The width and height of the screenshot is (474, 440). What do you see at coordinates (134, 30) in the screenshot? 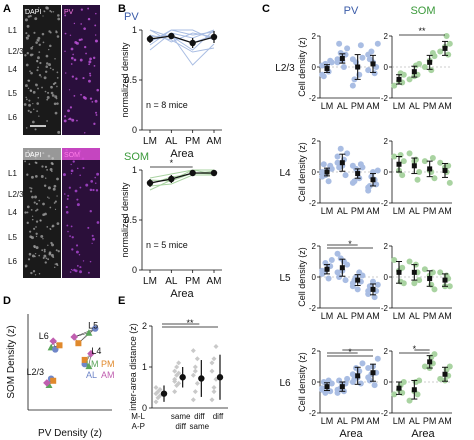
I see `y-tick-label: 1` at bounding box center [134, 30].